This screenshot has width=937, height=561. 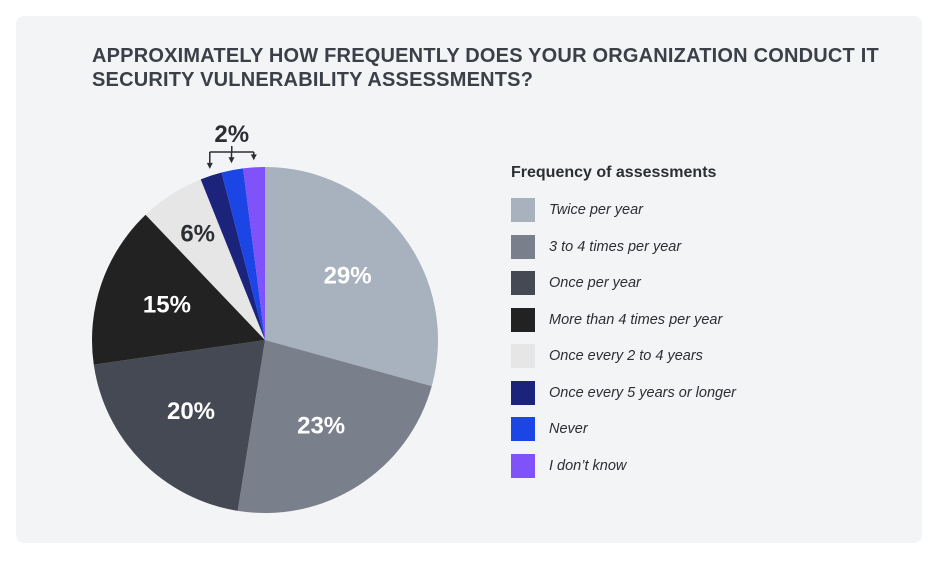 What do you see at coordinates (595, 283) in the screenshot?
I see `legend-label: Once per year` at bounding box center [595, 283].